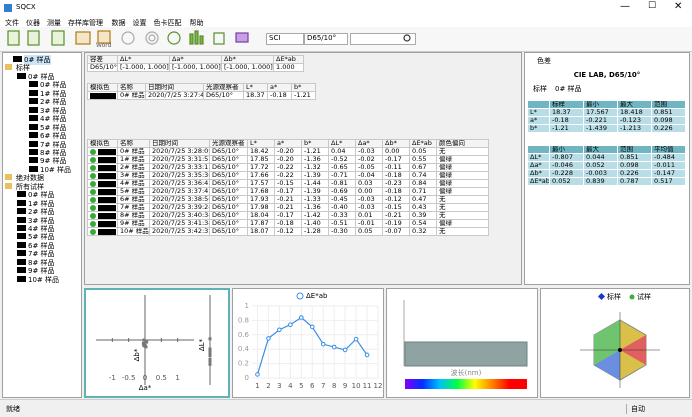 This screenshot has width=692, height=417. Describe the element at coordinates (30, 178) in the screenshot. I see `tree-item: 绝对数据` at that location.